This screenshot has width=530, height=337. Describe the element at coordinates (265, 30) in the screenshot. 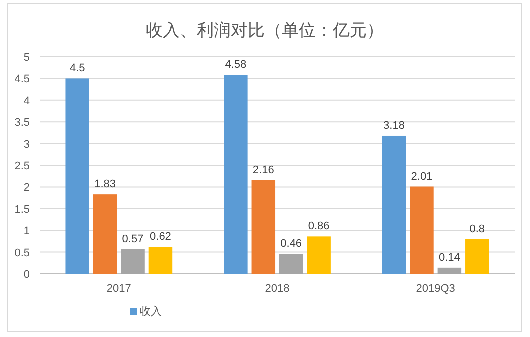

I see `chart-title: 收入、利润对比（单位：亿元）` at that location.